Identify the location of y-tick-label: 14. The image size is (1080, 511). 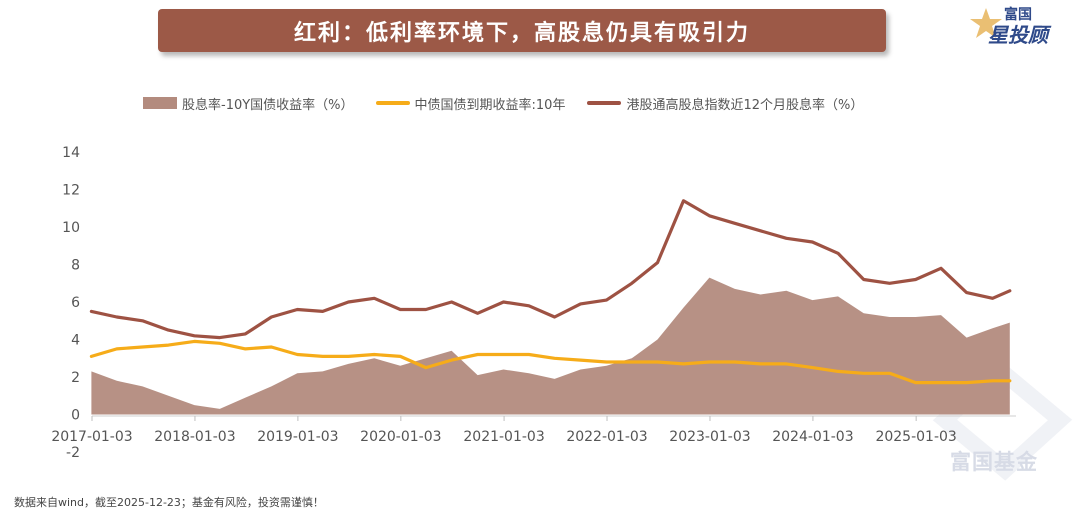
(71, 153).